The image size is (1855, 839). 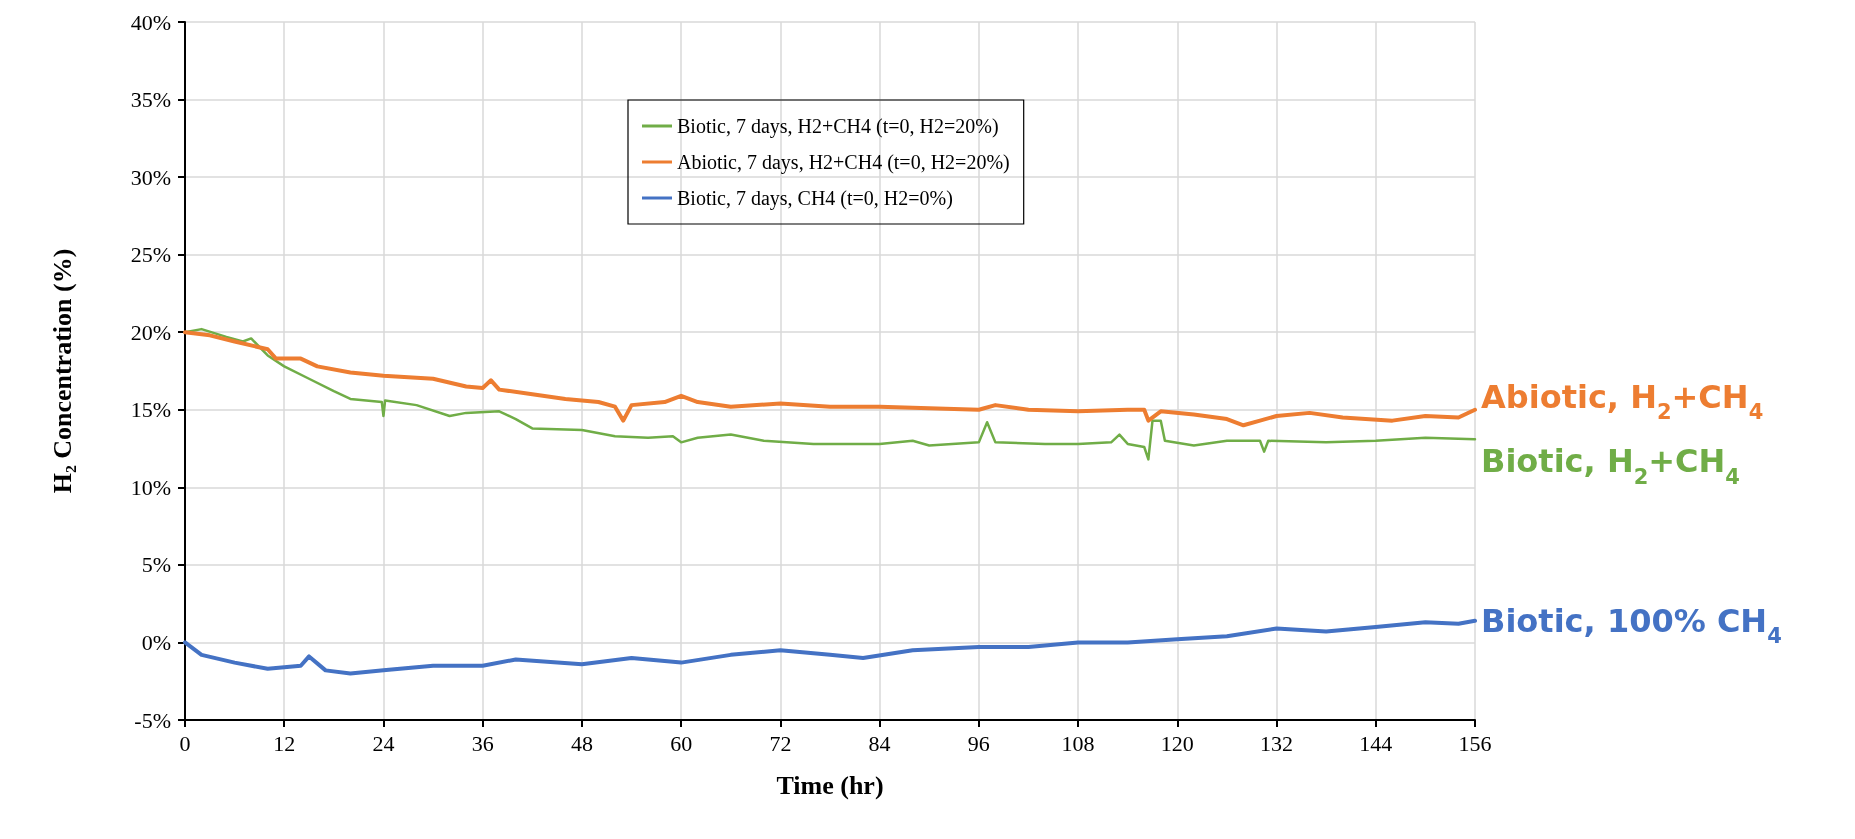 What do you see at coordinates (150, 22) in the screenshot?
I see `y-tick-label: 40%` at bounding box center [150, 22].